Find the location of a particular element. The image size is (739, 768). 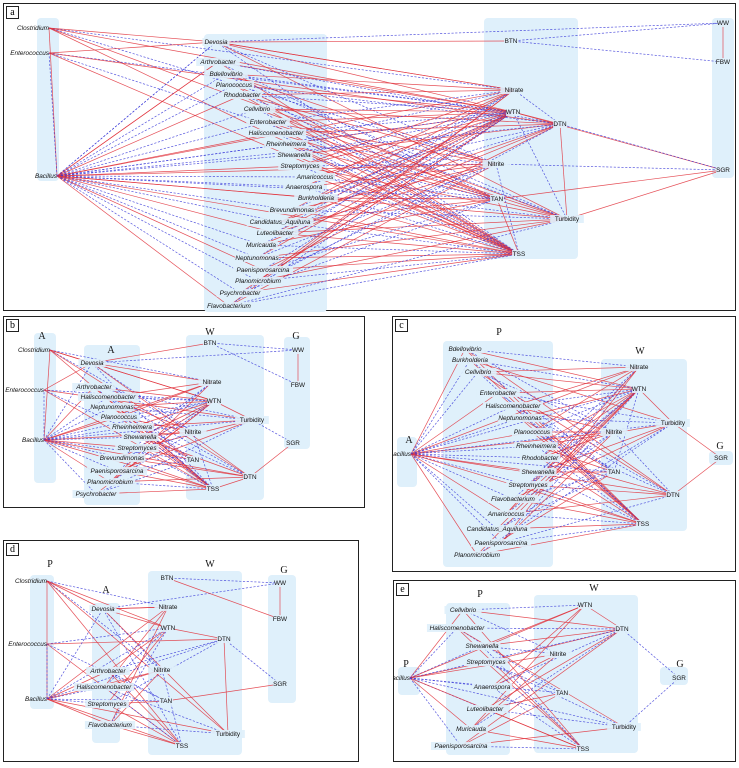

node-burkholderia: Burkholderia is located at coordinates (470, 360).